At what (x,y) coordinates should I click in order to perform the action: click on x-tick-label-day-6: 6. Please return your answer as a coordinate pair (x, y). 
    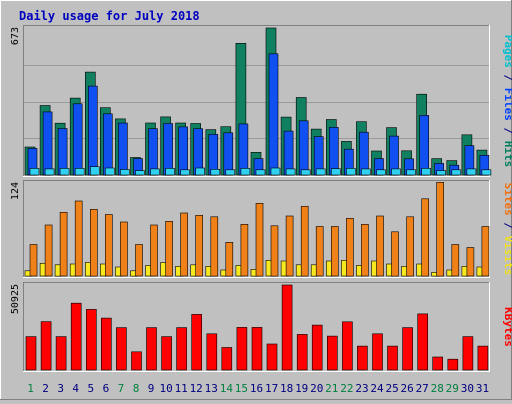
    Looking at the image, I should click on (106, 388).